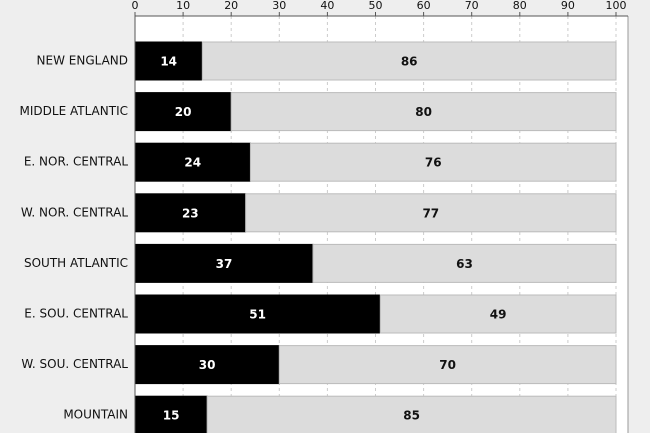 Image resolution: width=650 pixels, height=433 pixels. I want to click on x-tick-label: 0, so click(135, 6).